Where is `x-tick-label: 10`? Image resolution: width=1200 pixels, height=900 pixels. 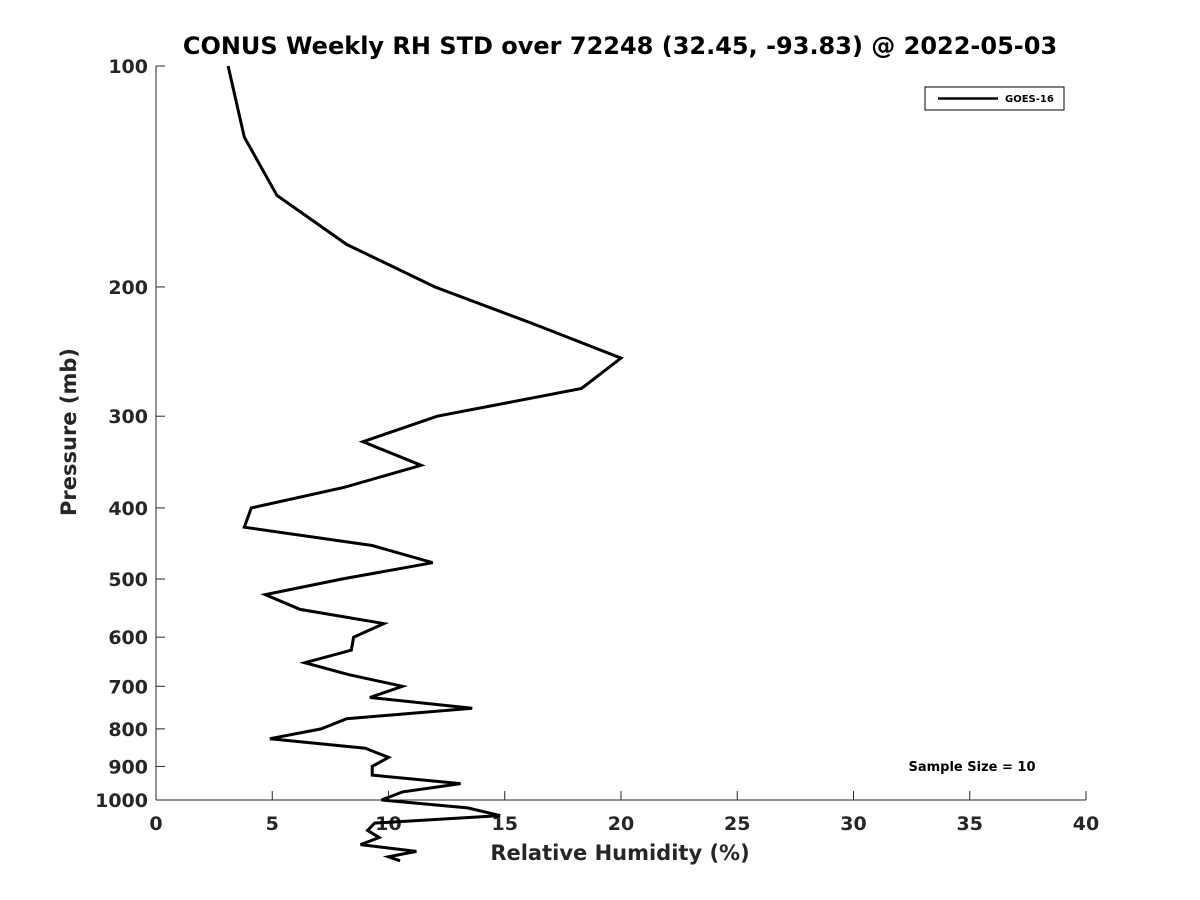 x-tick-label: 10 is located at coordinates (388, 824).